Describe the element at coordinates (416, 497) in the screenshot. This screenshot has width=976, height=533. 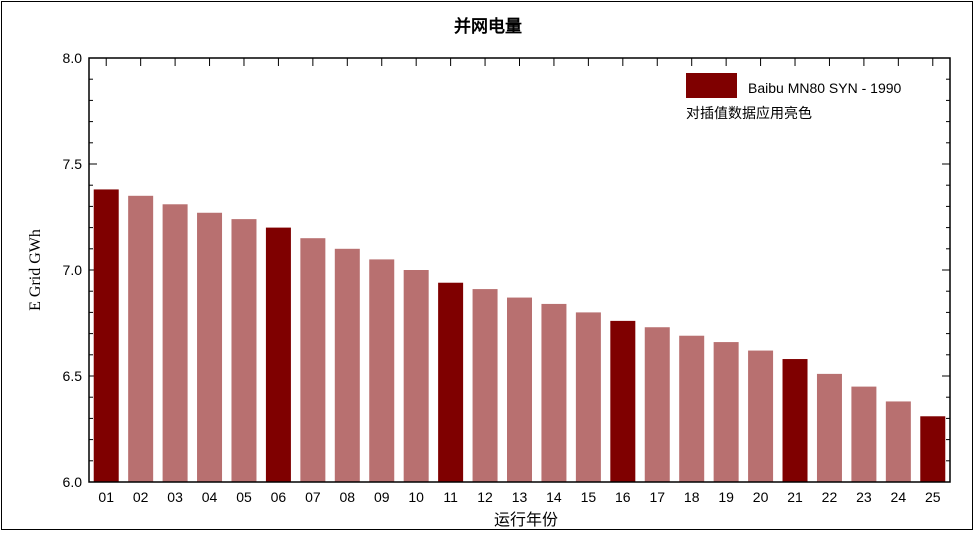
I see `x-tick-label: 10` at that location.